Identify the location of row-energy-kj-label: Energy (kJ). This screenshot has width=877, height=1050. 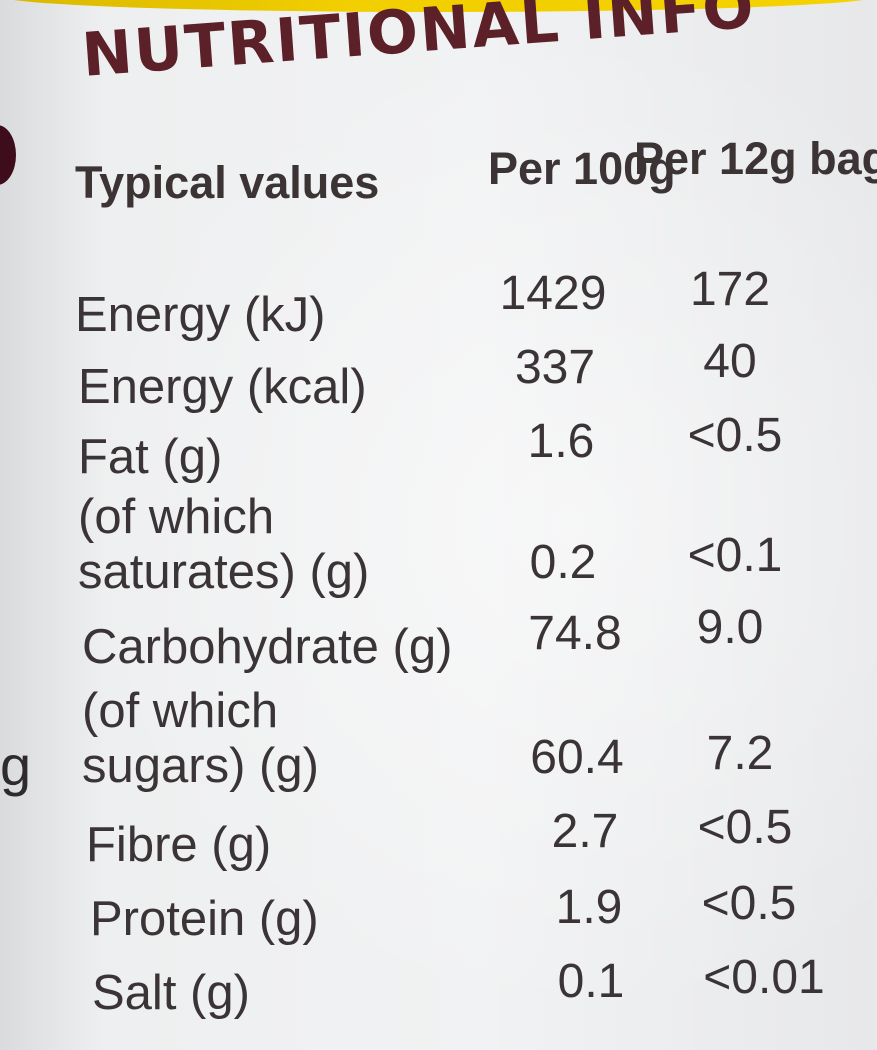
(200, 315).